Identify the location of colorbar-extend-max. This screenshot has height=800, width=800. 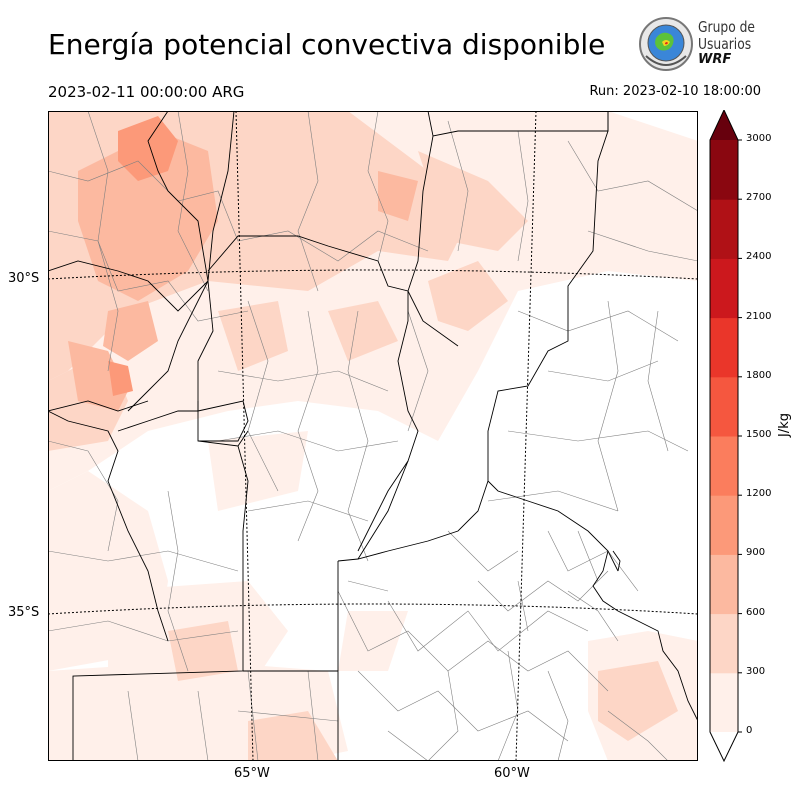
(724, 125).